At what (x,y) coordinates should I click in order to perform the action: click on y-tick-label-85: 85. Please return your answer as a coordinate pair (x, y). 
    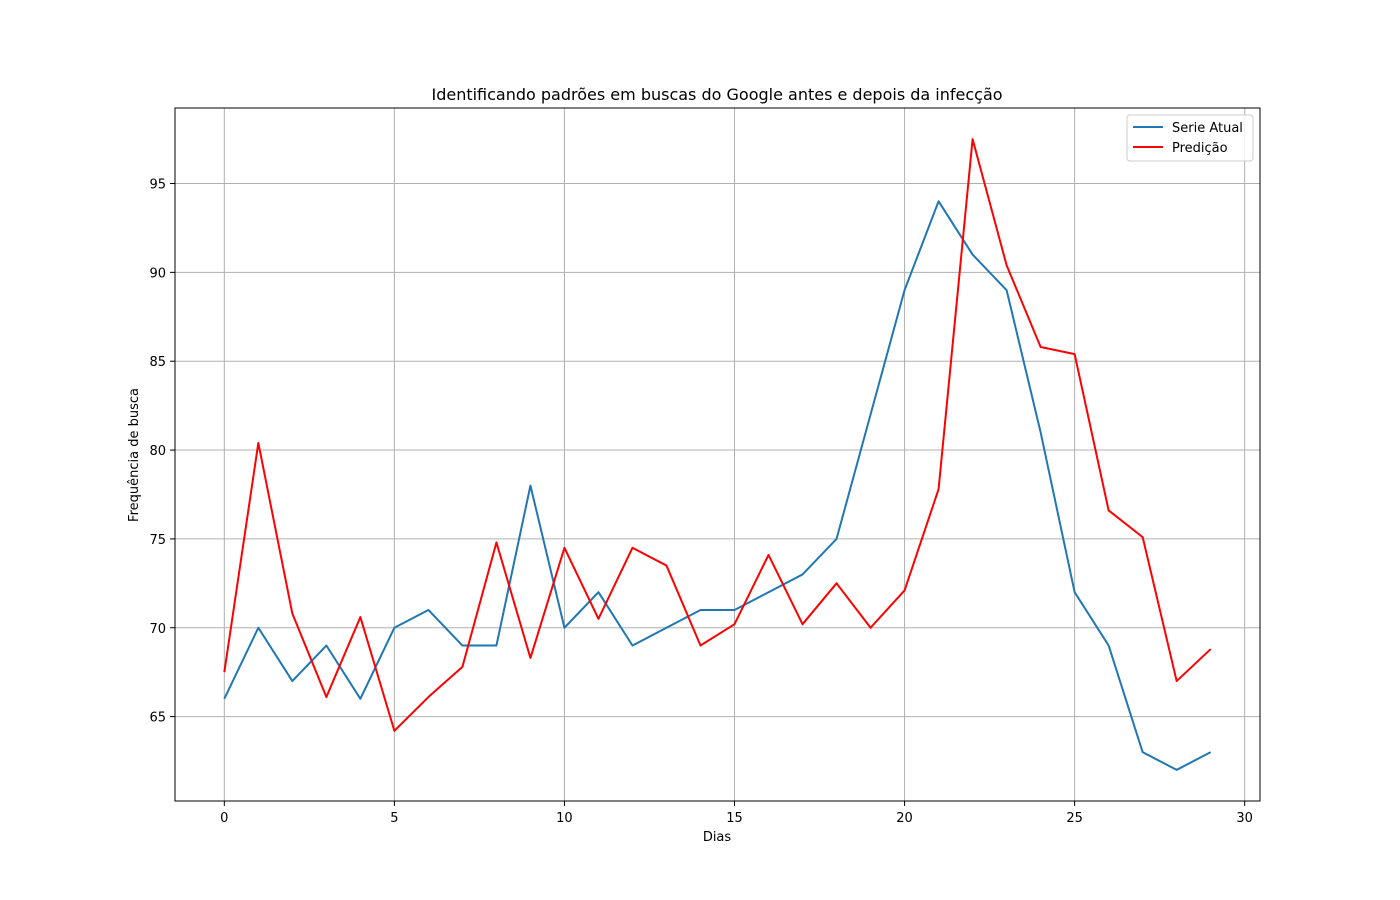
    Looking at the image, I should click on (157, 362).